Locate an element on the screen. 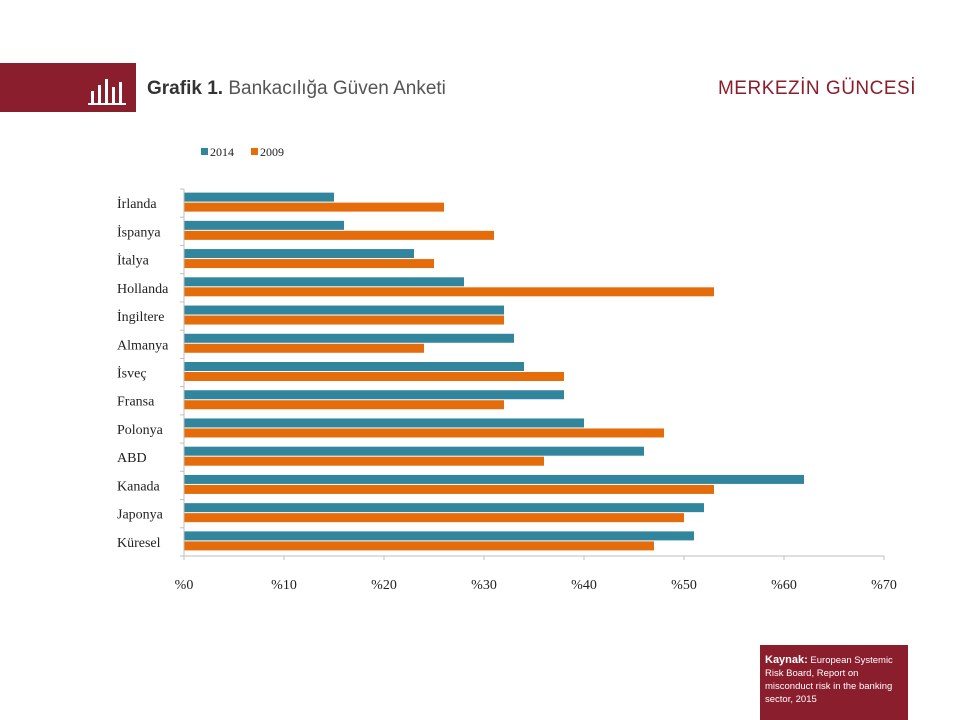 The width and height of the screenshot is (960, 720). category-label-0: İrlanda is located at coordinates (137, 204).